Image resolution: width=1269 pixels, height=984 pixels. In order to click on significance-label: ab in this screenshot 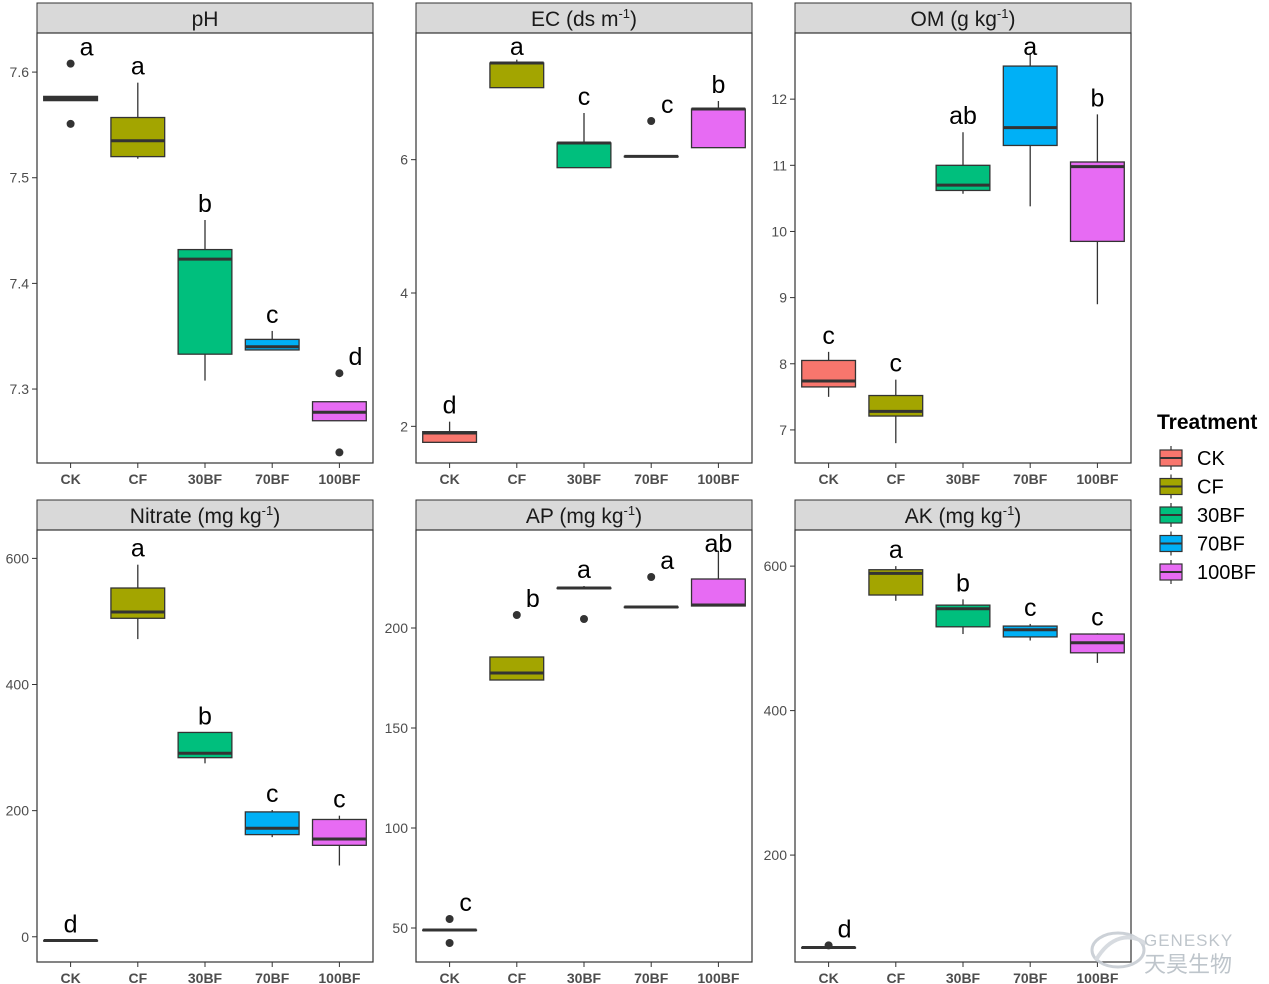, I will do `click(718, 544)`.